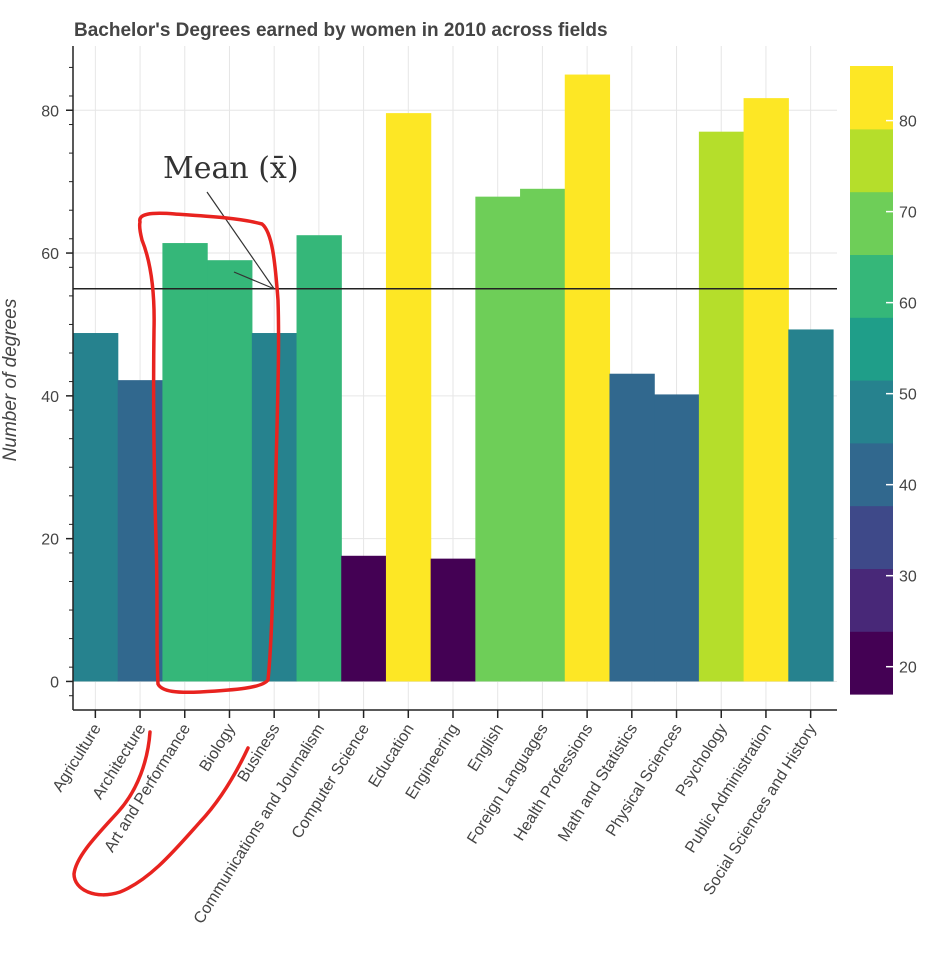 This screenshot has width=940, height=961. What do you see at coordinates (908, 122) in the screenshot?
I see `colorbar-tick-label: 80` at bounding box center [908, 122].